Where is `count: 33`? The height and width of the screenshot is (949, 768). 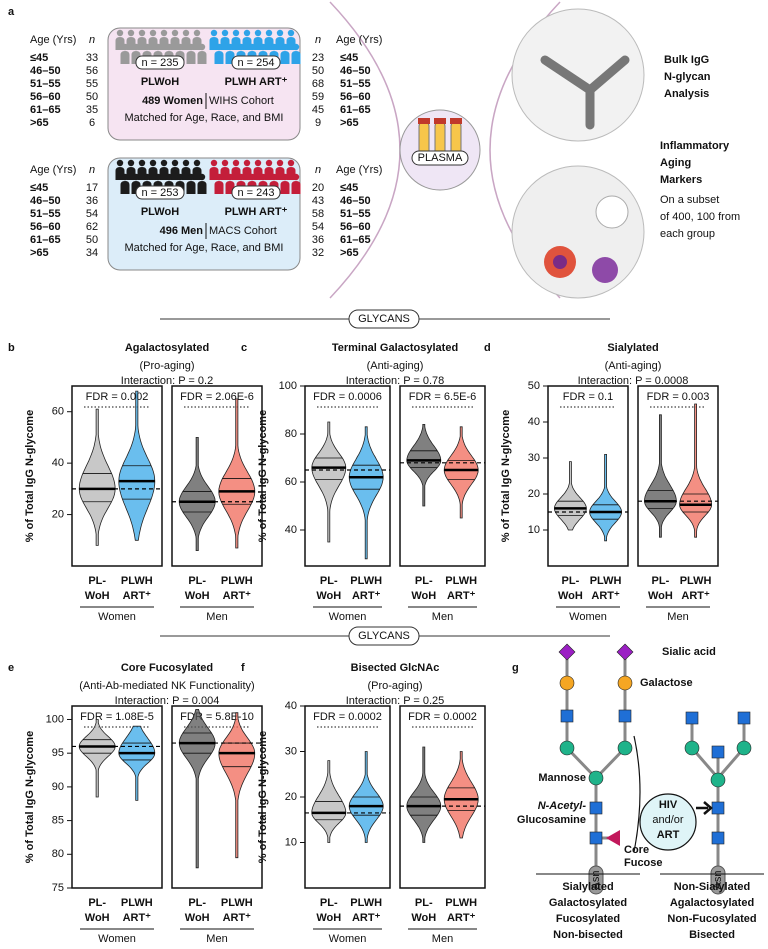
count: 33 is located at coordinates (92, 58).